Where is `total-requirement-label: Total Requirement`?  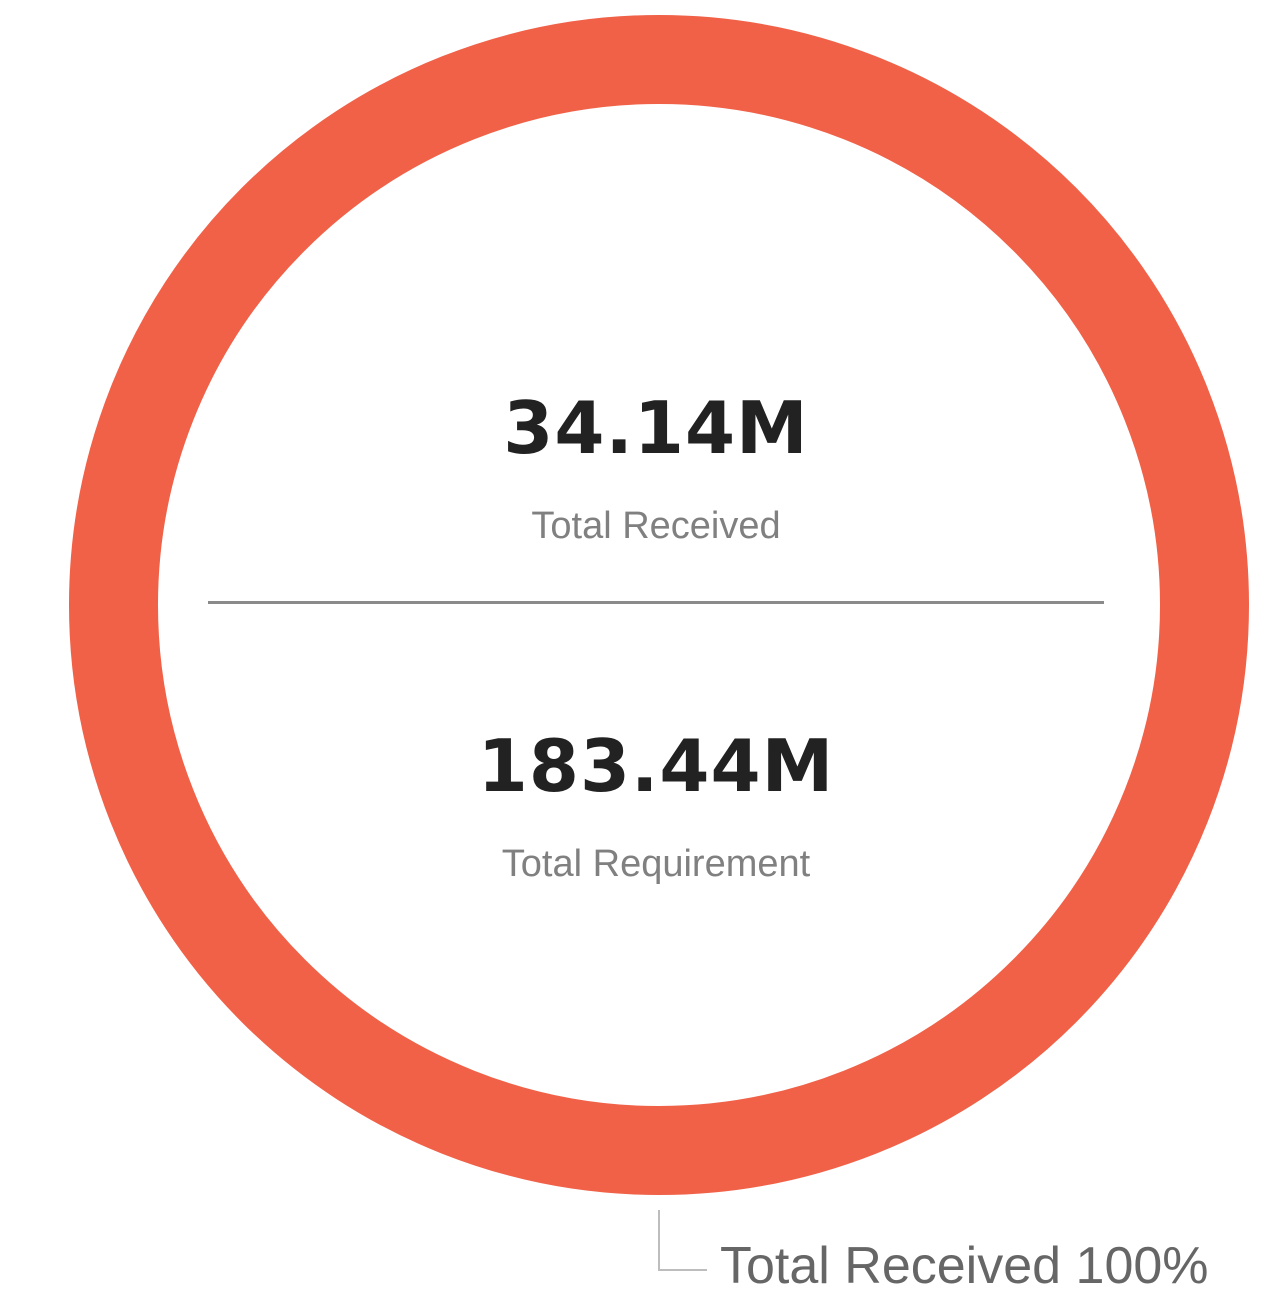
total-requirement-label: Total Requirement is located at coordinates (656, 864).